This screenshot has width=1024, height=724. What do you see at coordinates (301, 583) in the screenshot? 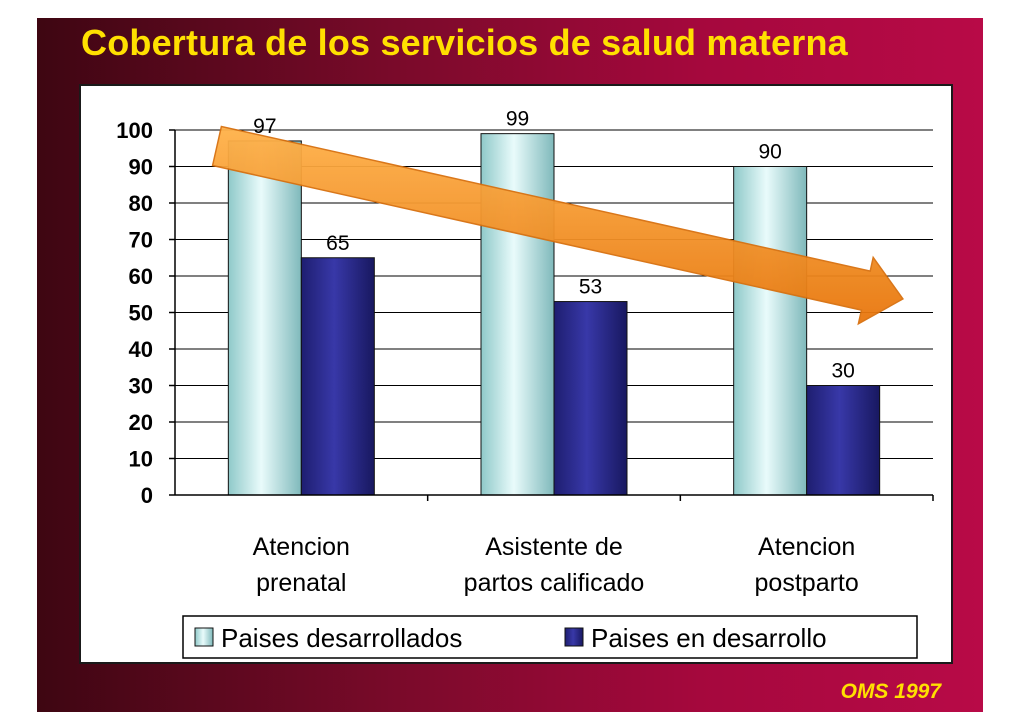
I see `category-label: prenatal` at bounding box center [301, 583].